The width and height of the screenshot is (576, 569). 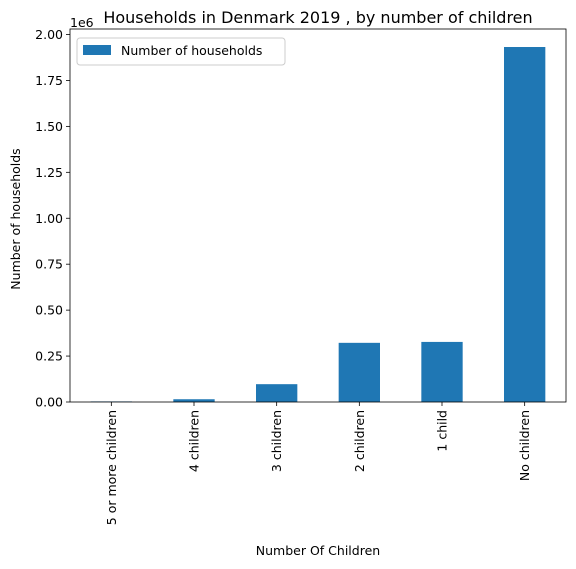 What do you see at coordinates (194, 441) in the screenshot?
I see `x-tick-label: 4 children` at bounding box center [194, 441].